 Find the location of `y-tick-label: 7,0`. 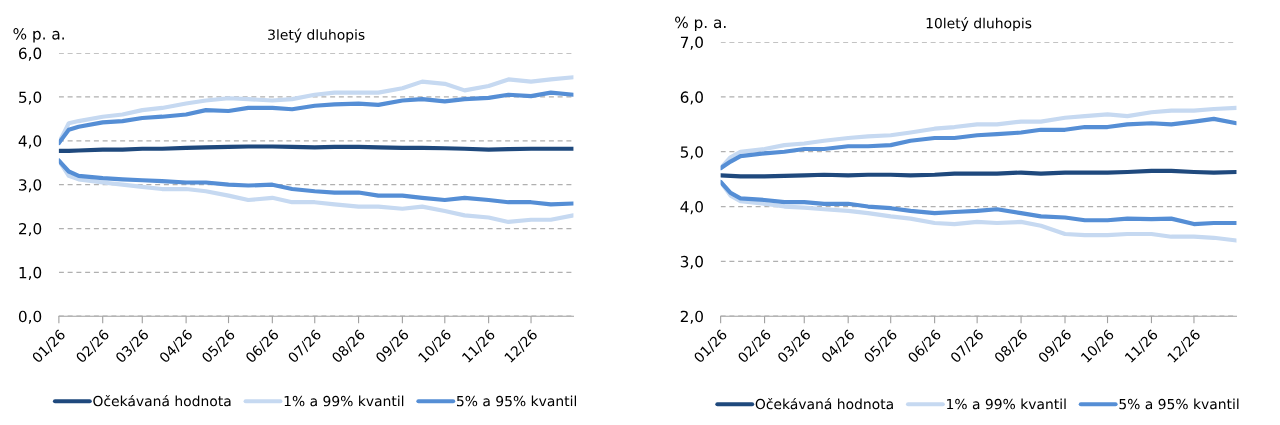

y-tick-label: 7,0 is located at coordinates (691, 43).